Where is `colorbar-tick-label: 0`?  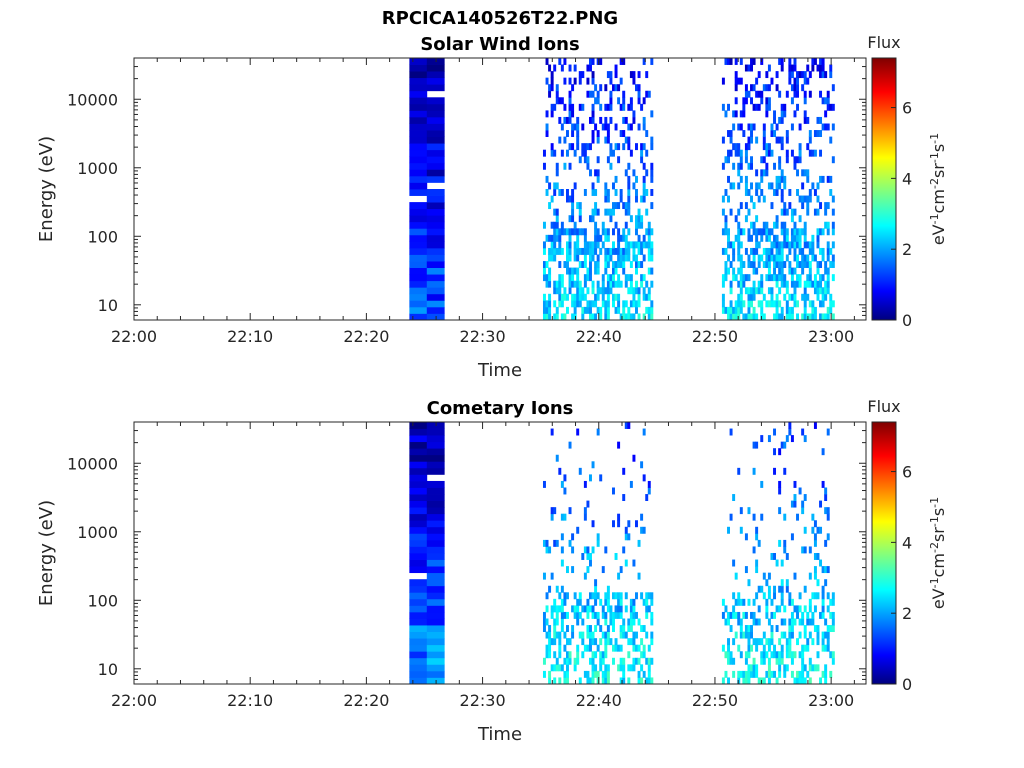
colorbar-tick-label: 0 is located at coordinates (907, 320).